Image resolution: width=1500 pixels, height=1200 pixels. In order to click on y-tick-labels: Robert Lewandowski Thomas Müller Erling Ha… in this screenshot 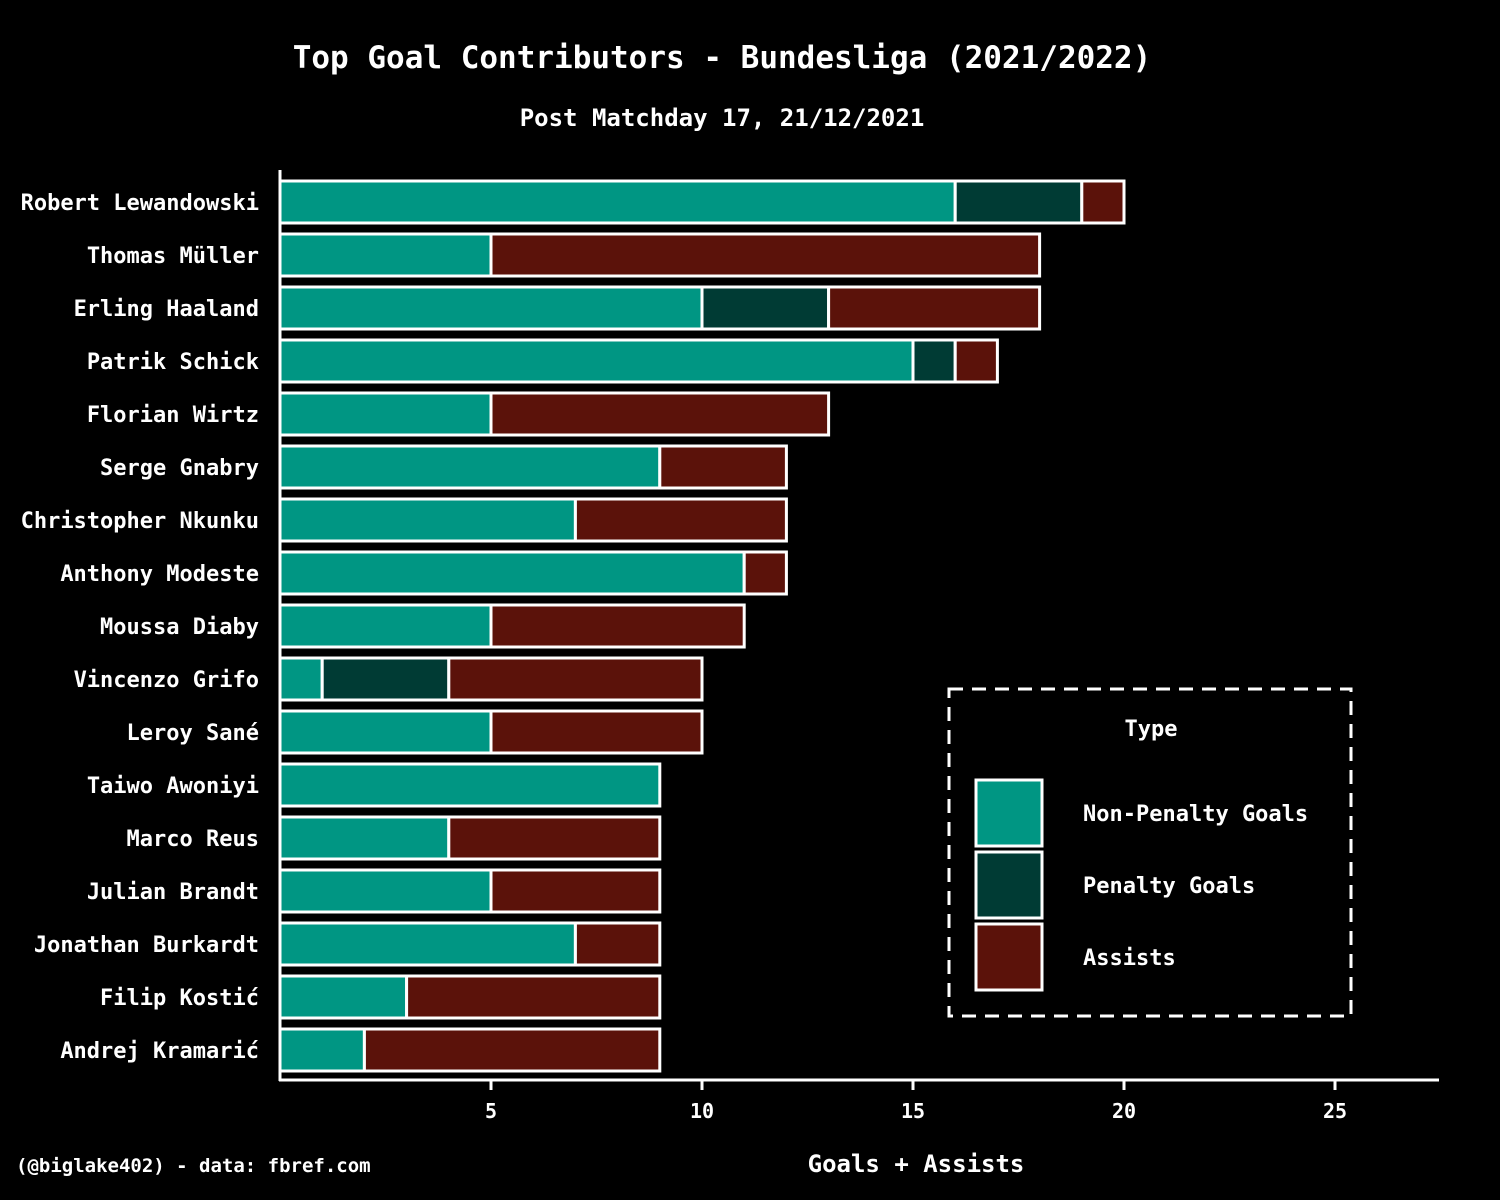, I will do `click(140, 627)`.